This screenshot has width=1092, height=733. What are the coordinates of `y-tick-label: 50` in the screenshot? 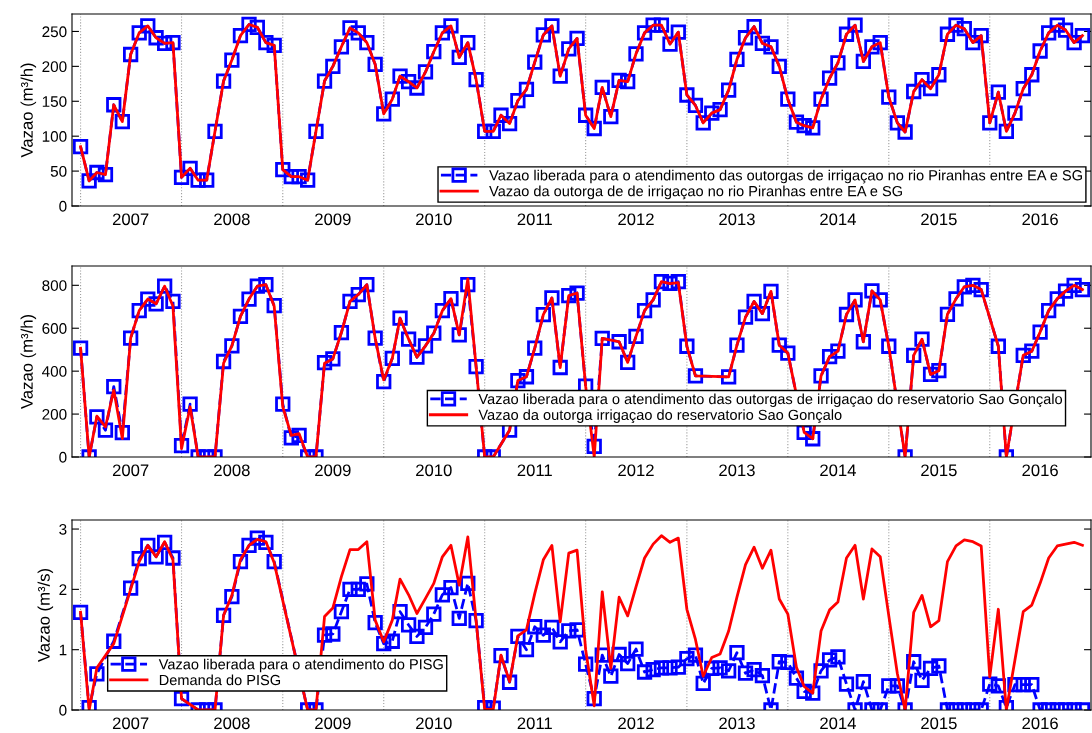 It's located at (58, 171).